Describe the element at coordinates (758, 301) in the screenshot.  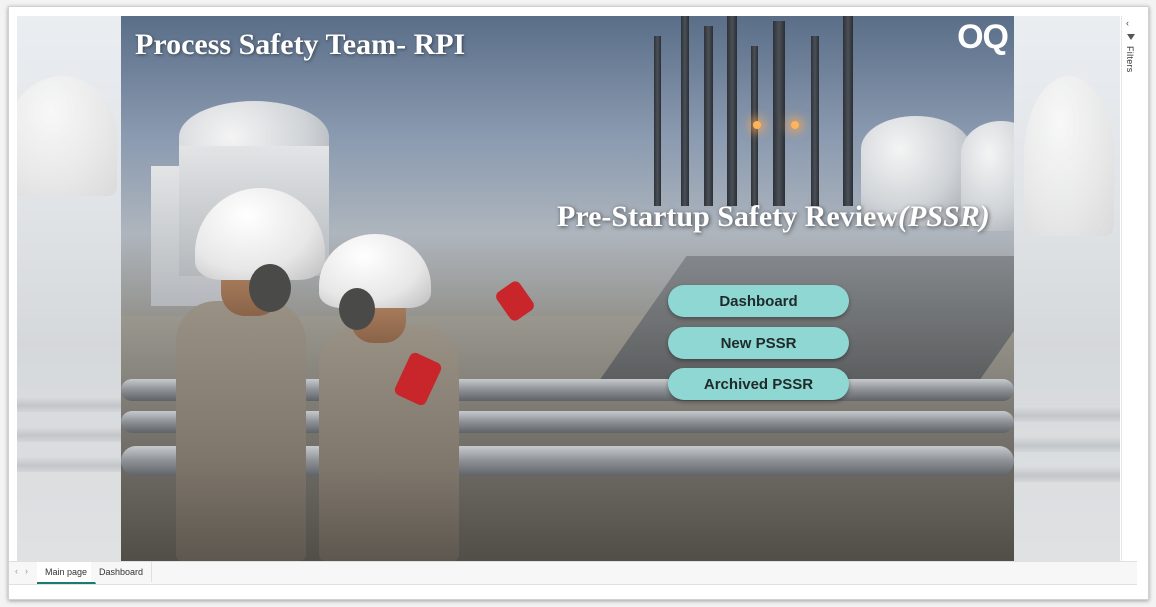
I see `dashboard-button: Dashboard` at that location.